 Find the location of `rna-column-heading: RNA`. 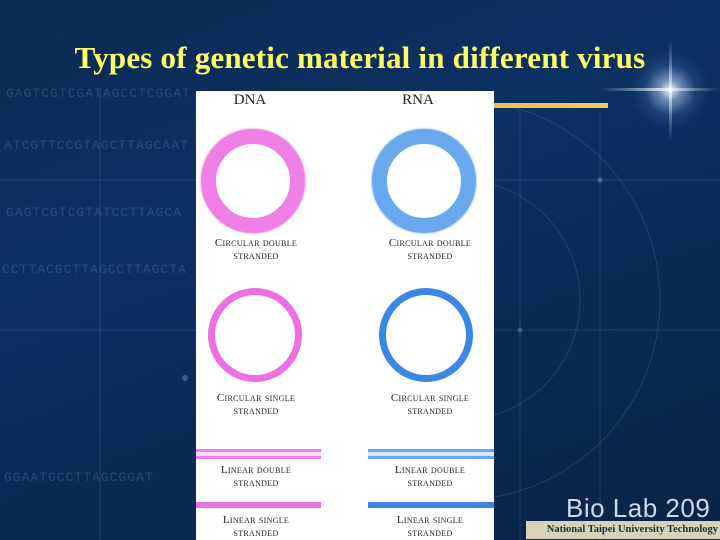

rna-column-heading: RNA is located at coordinates (418, 100).